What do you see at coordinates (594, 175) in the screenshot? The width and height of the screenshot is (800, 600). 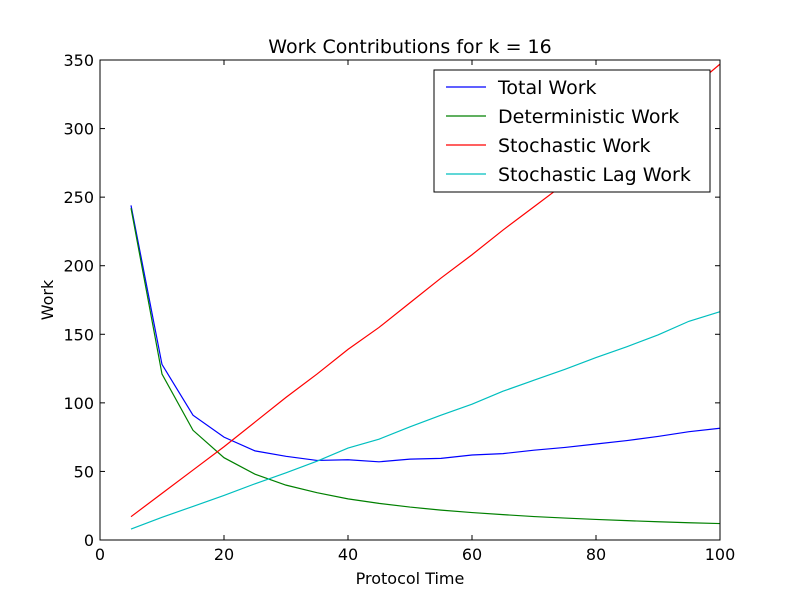 I see `legend-label: Stochastic Lag Work` at bounding box center [594, 175].